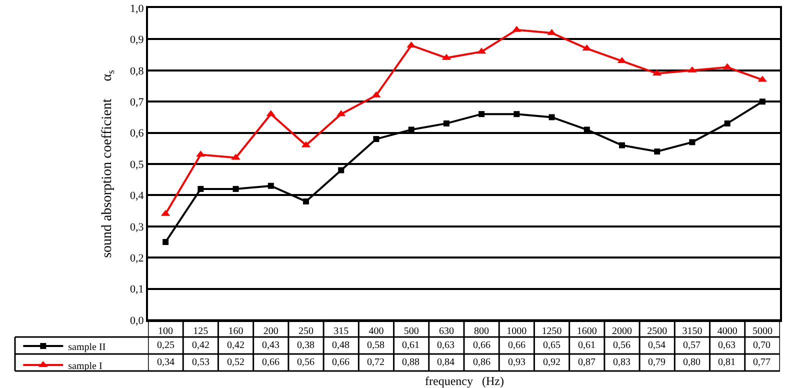 The height and width of the screenshot is (388, 806). What do you see at coordinates (200, 331) in the screenshot?
I see `x-tick-label: 125` at bounding box center [200, 331].